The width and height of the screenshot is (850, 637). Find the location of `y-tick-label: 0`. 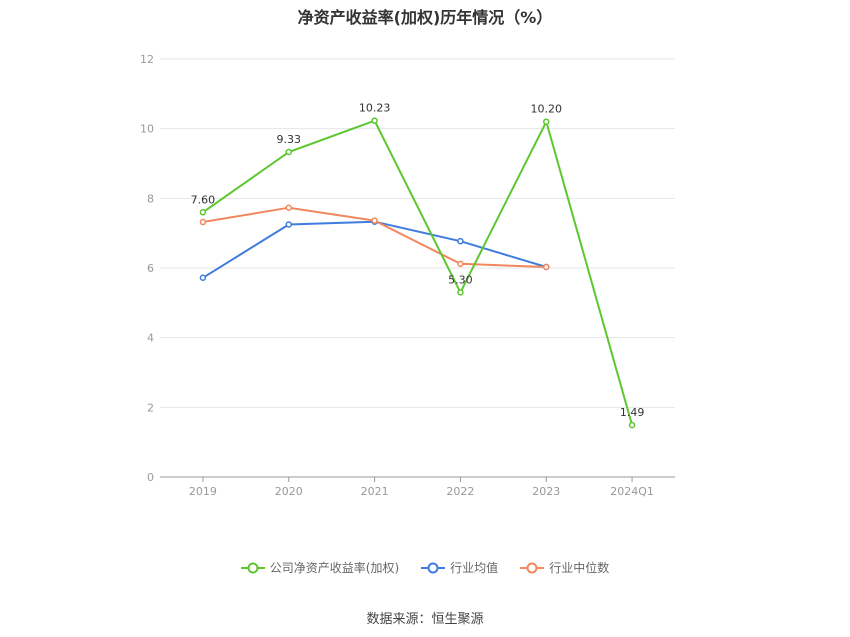

y-tick-label: 0 is located at coordinates (150, 477).